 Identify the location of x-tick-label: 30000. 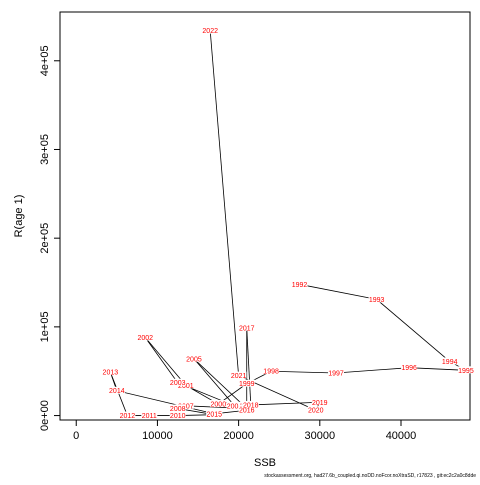
(320, 436).